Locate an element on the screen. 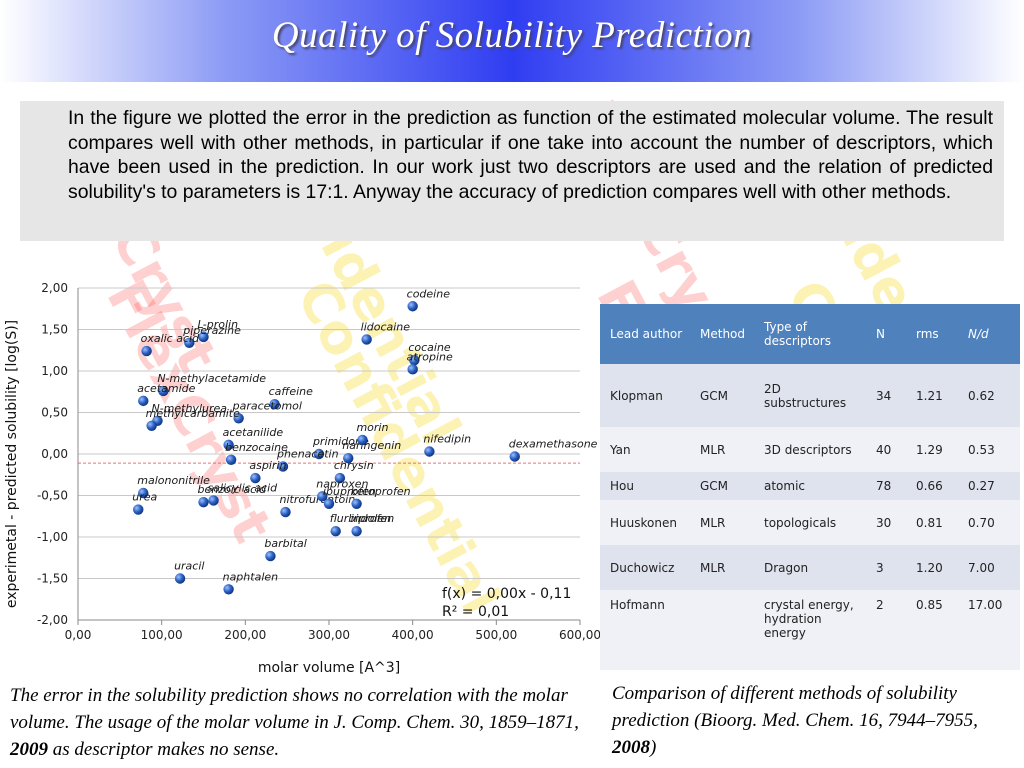  point-label: primidone is located at coordinates (340, 441).